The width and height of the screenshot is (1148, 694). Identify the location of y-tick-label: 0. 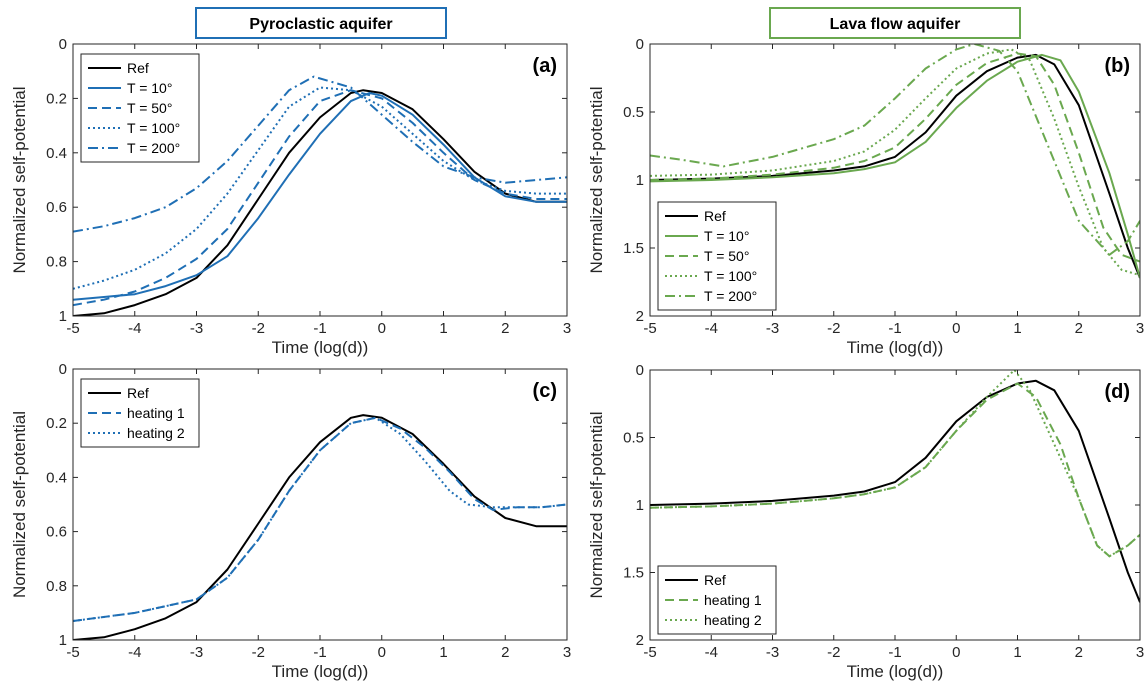
(63, 369).